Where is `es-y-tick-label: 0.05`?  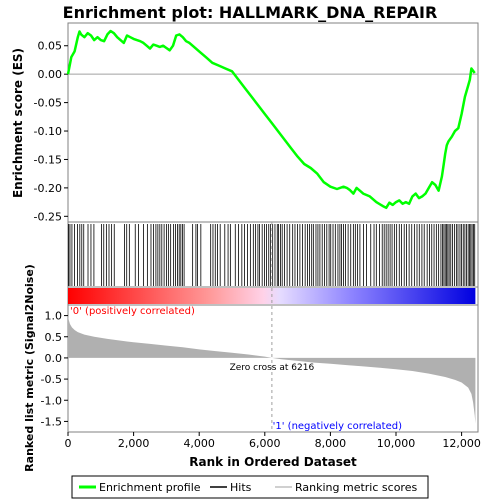 es-y-tick-label: 0.05 is located at coordinates (50, 46).